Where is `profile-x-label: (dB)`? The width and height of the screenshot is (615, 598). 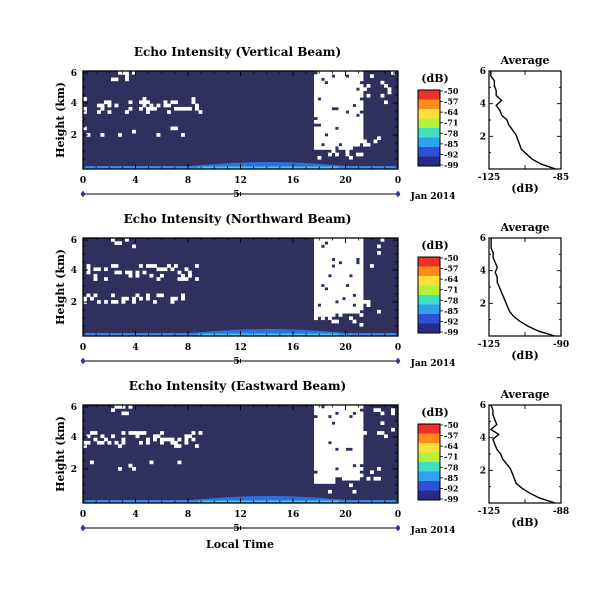 profile-x-label: (dB) is located at coordinates (524, 355).